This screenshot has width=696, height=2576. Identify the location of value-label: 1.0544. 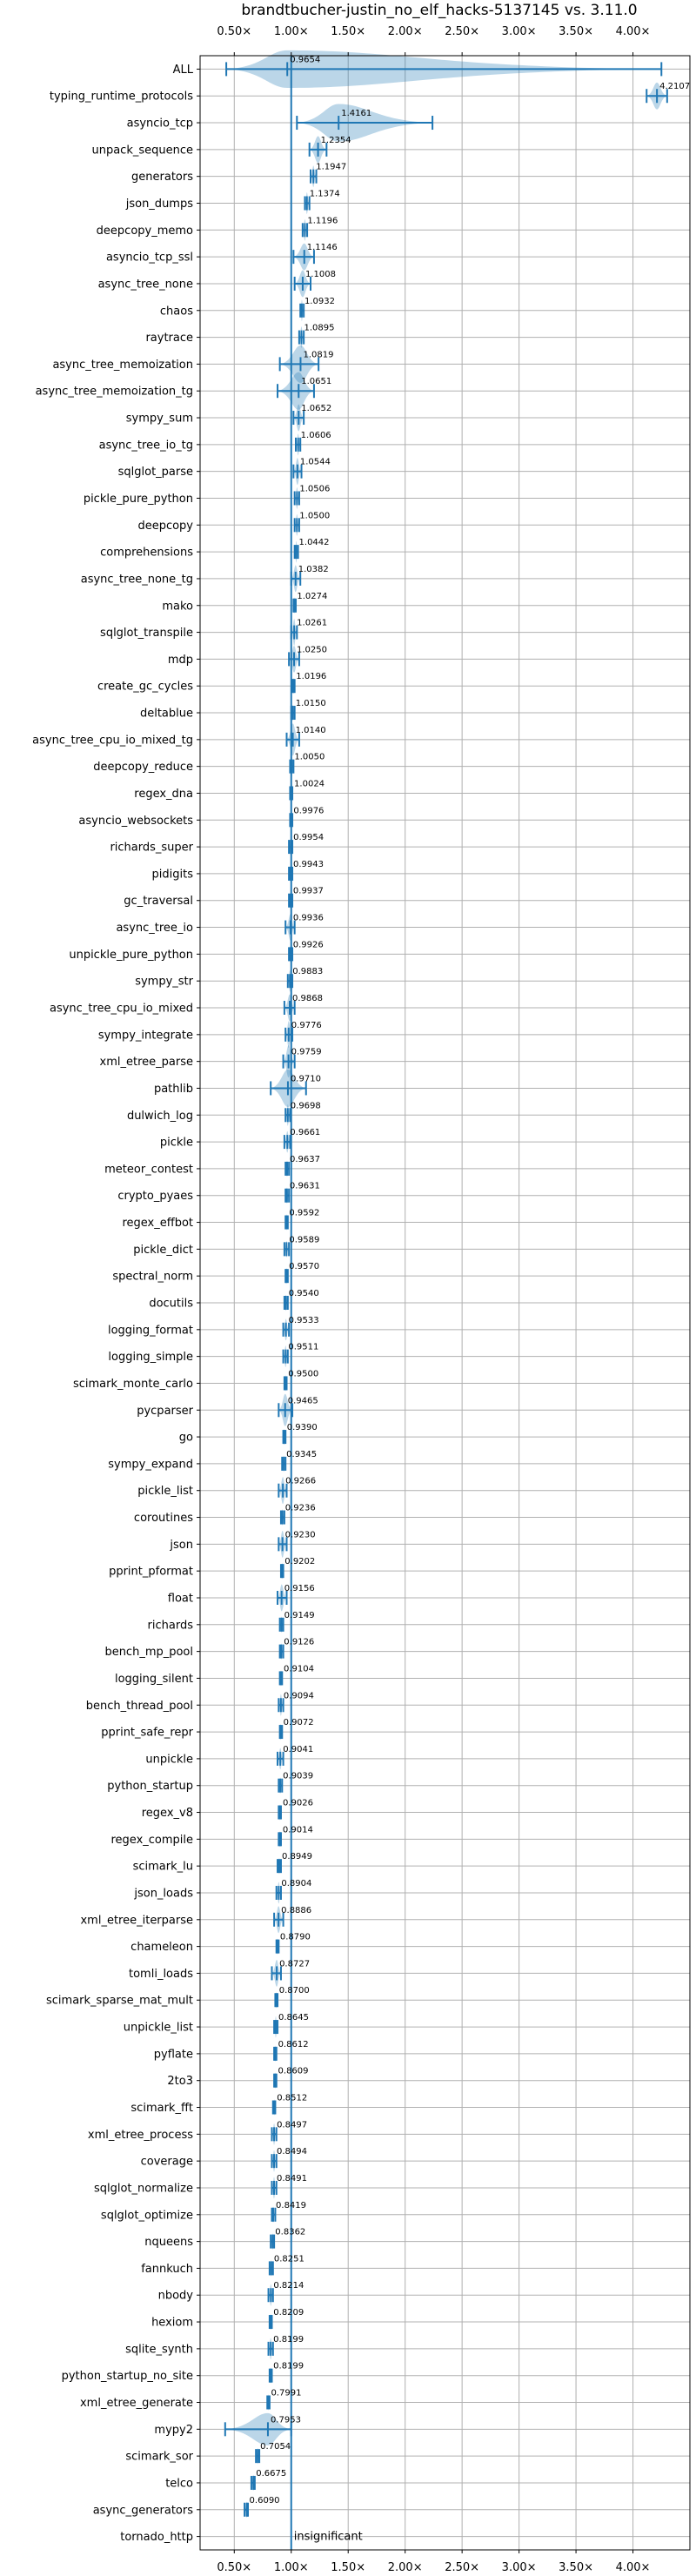
(315, 462).